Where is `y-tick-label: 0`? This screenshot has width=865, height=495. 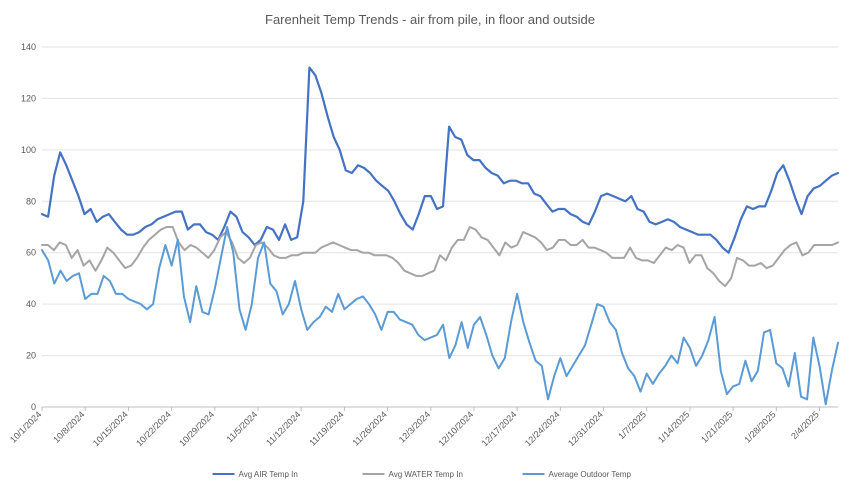 y-tick-label: 0 is located at coordinates (33, 407).